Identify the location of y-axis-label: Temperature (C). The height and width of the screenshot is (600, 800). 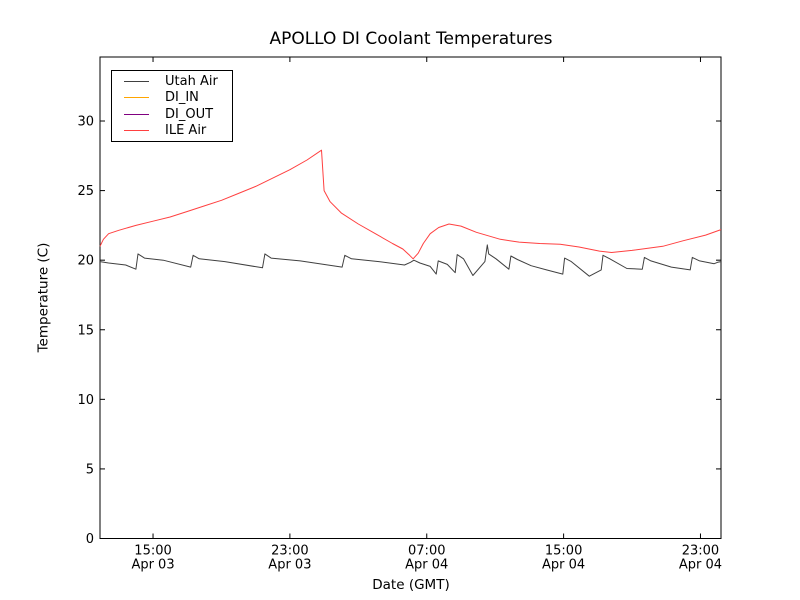
(43, 297).